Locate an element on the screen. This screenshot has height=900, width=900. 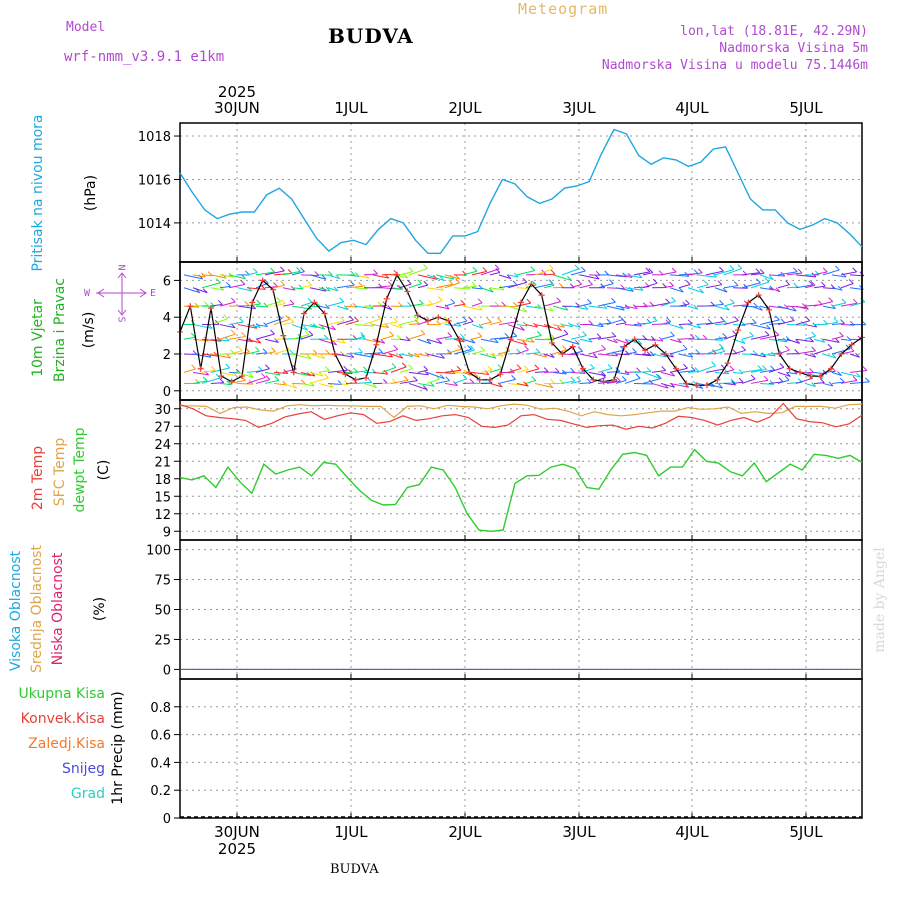
y-tick-label: 0 is located at coordinates (167, 670).